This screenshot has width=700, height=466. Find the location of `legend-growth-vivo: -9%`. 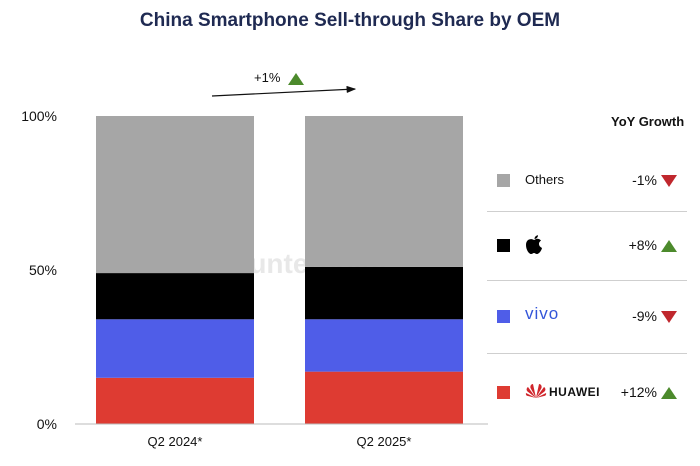

legend-growth-vivo: -9% is located at coordinates (654, 316).